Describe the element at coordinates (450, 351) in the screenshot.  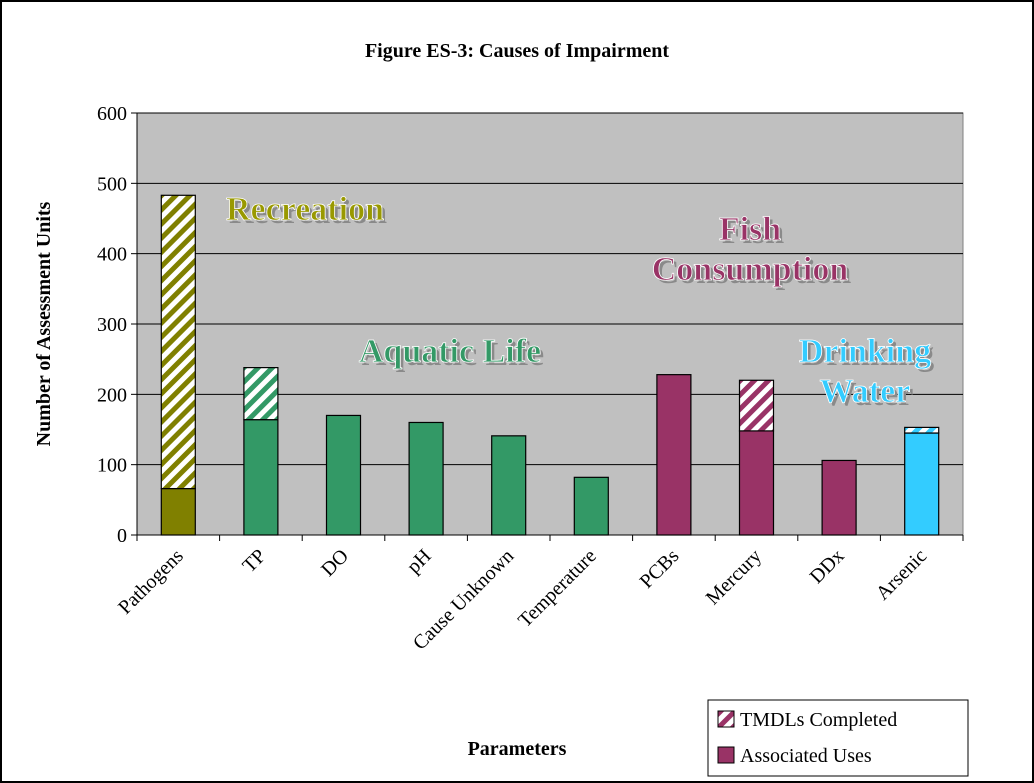
I see `annotation: Aquatic Life` at that location.